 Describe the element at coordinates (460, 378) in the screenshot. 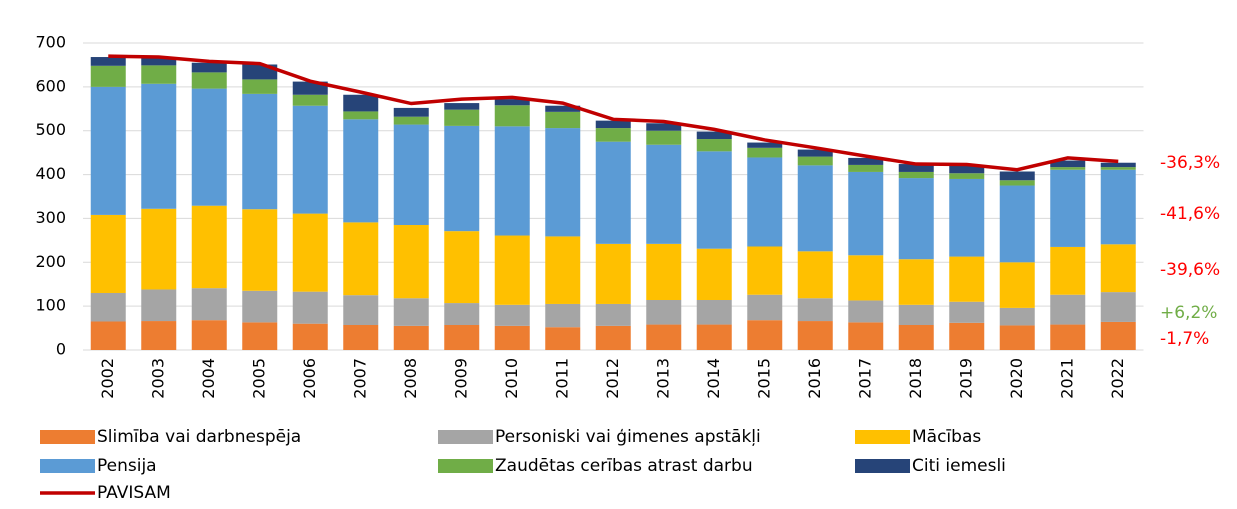

I see `x-tick-label: 2009` at that location.